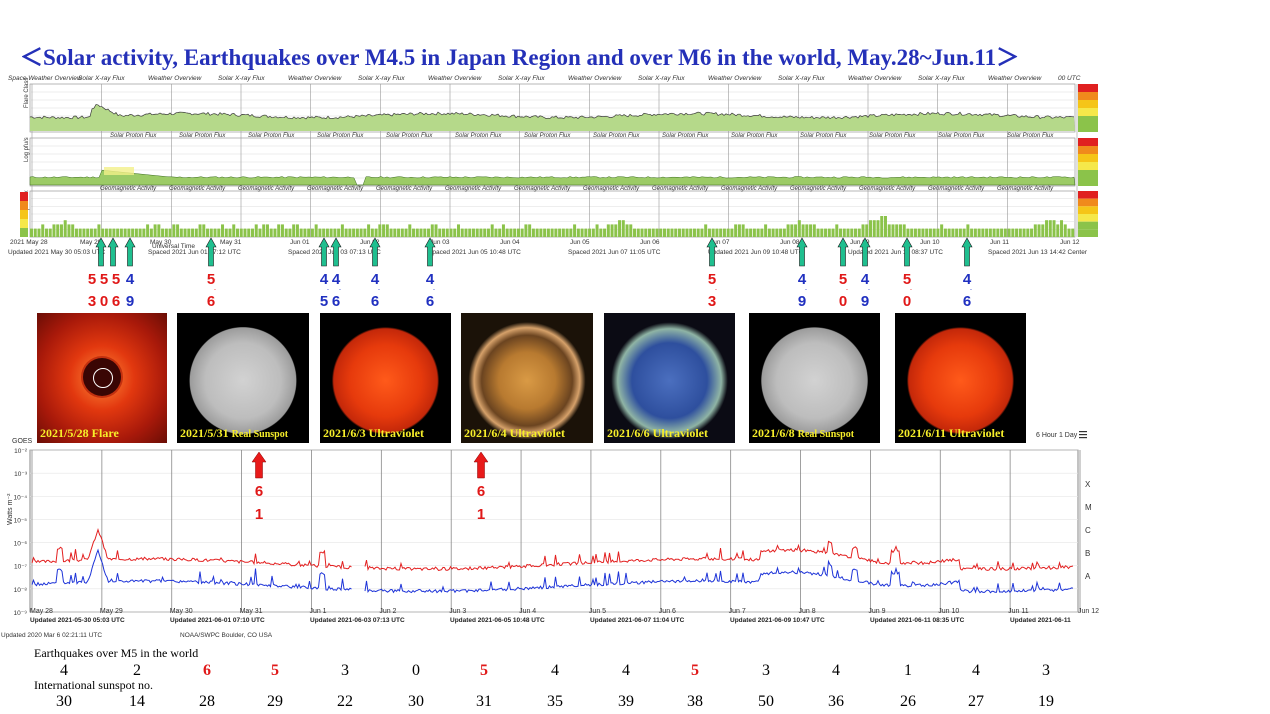 The image size is (1270, 714). I want to click on xray-updated: Updated 2021-05-30 05:03 UTC, so click(77, 620).